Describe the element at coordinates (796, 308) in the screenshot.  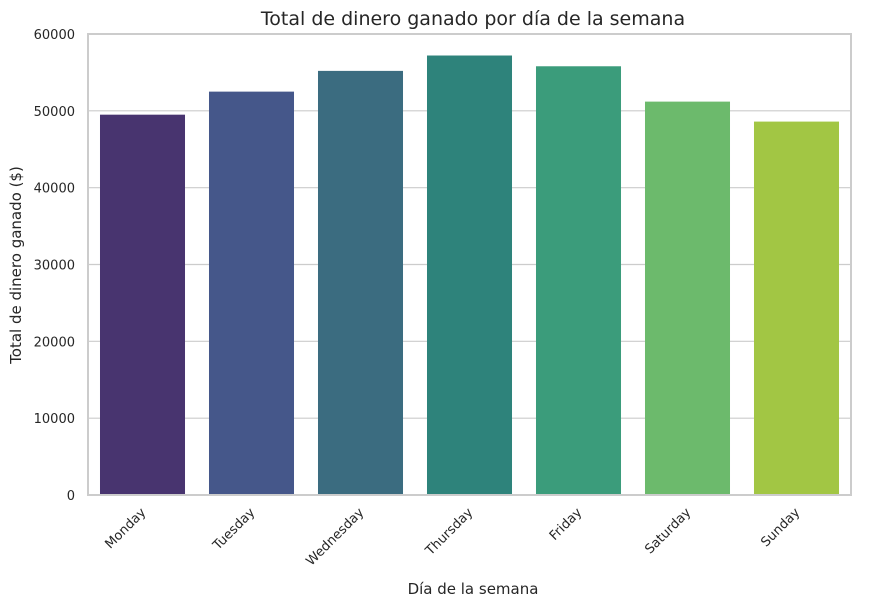
I see `bar-sunday` at that location.